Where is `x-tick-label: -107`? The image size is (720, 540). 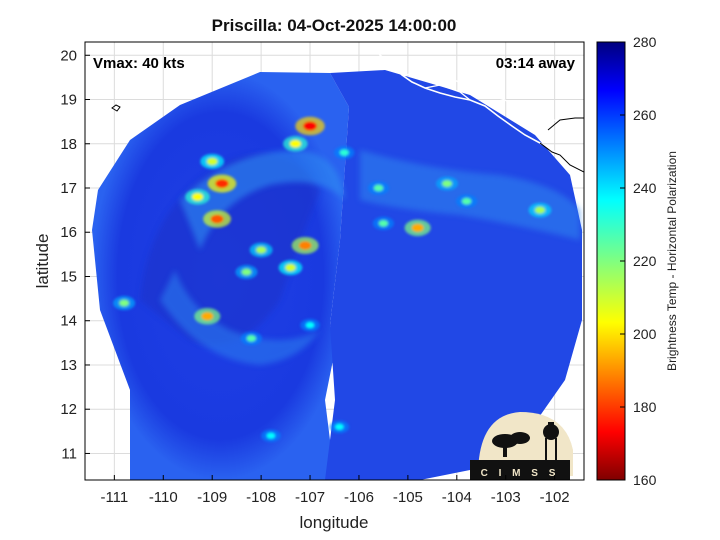
x-tick-label: -107 is located at coordinates (310, 497).